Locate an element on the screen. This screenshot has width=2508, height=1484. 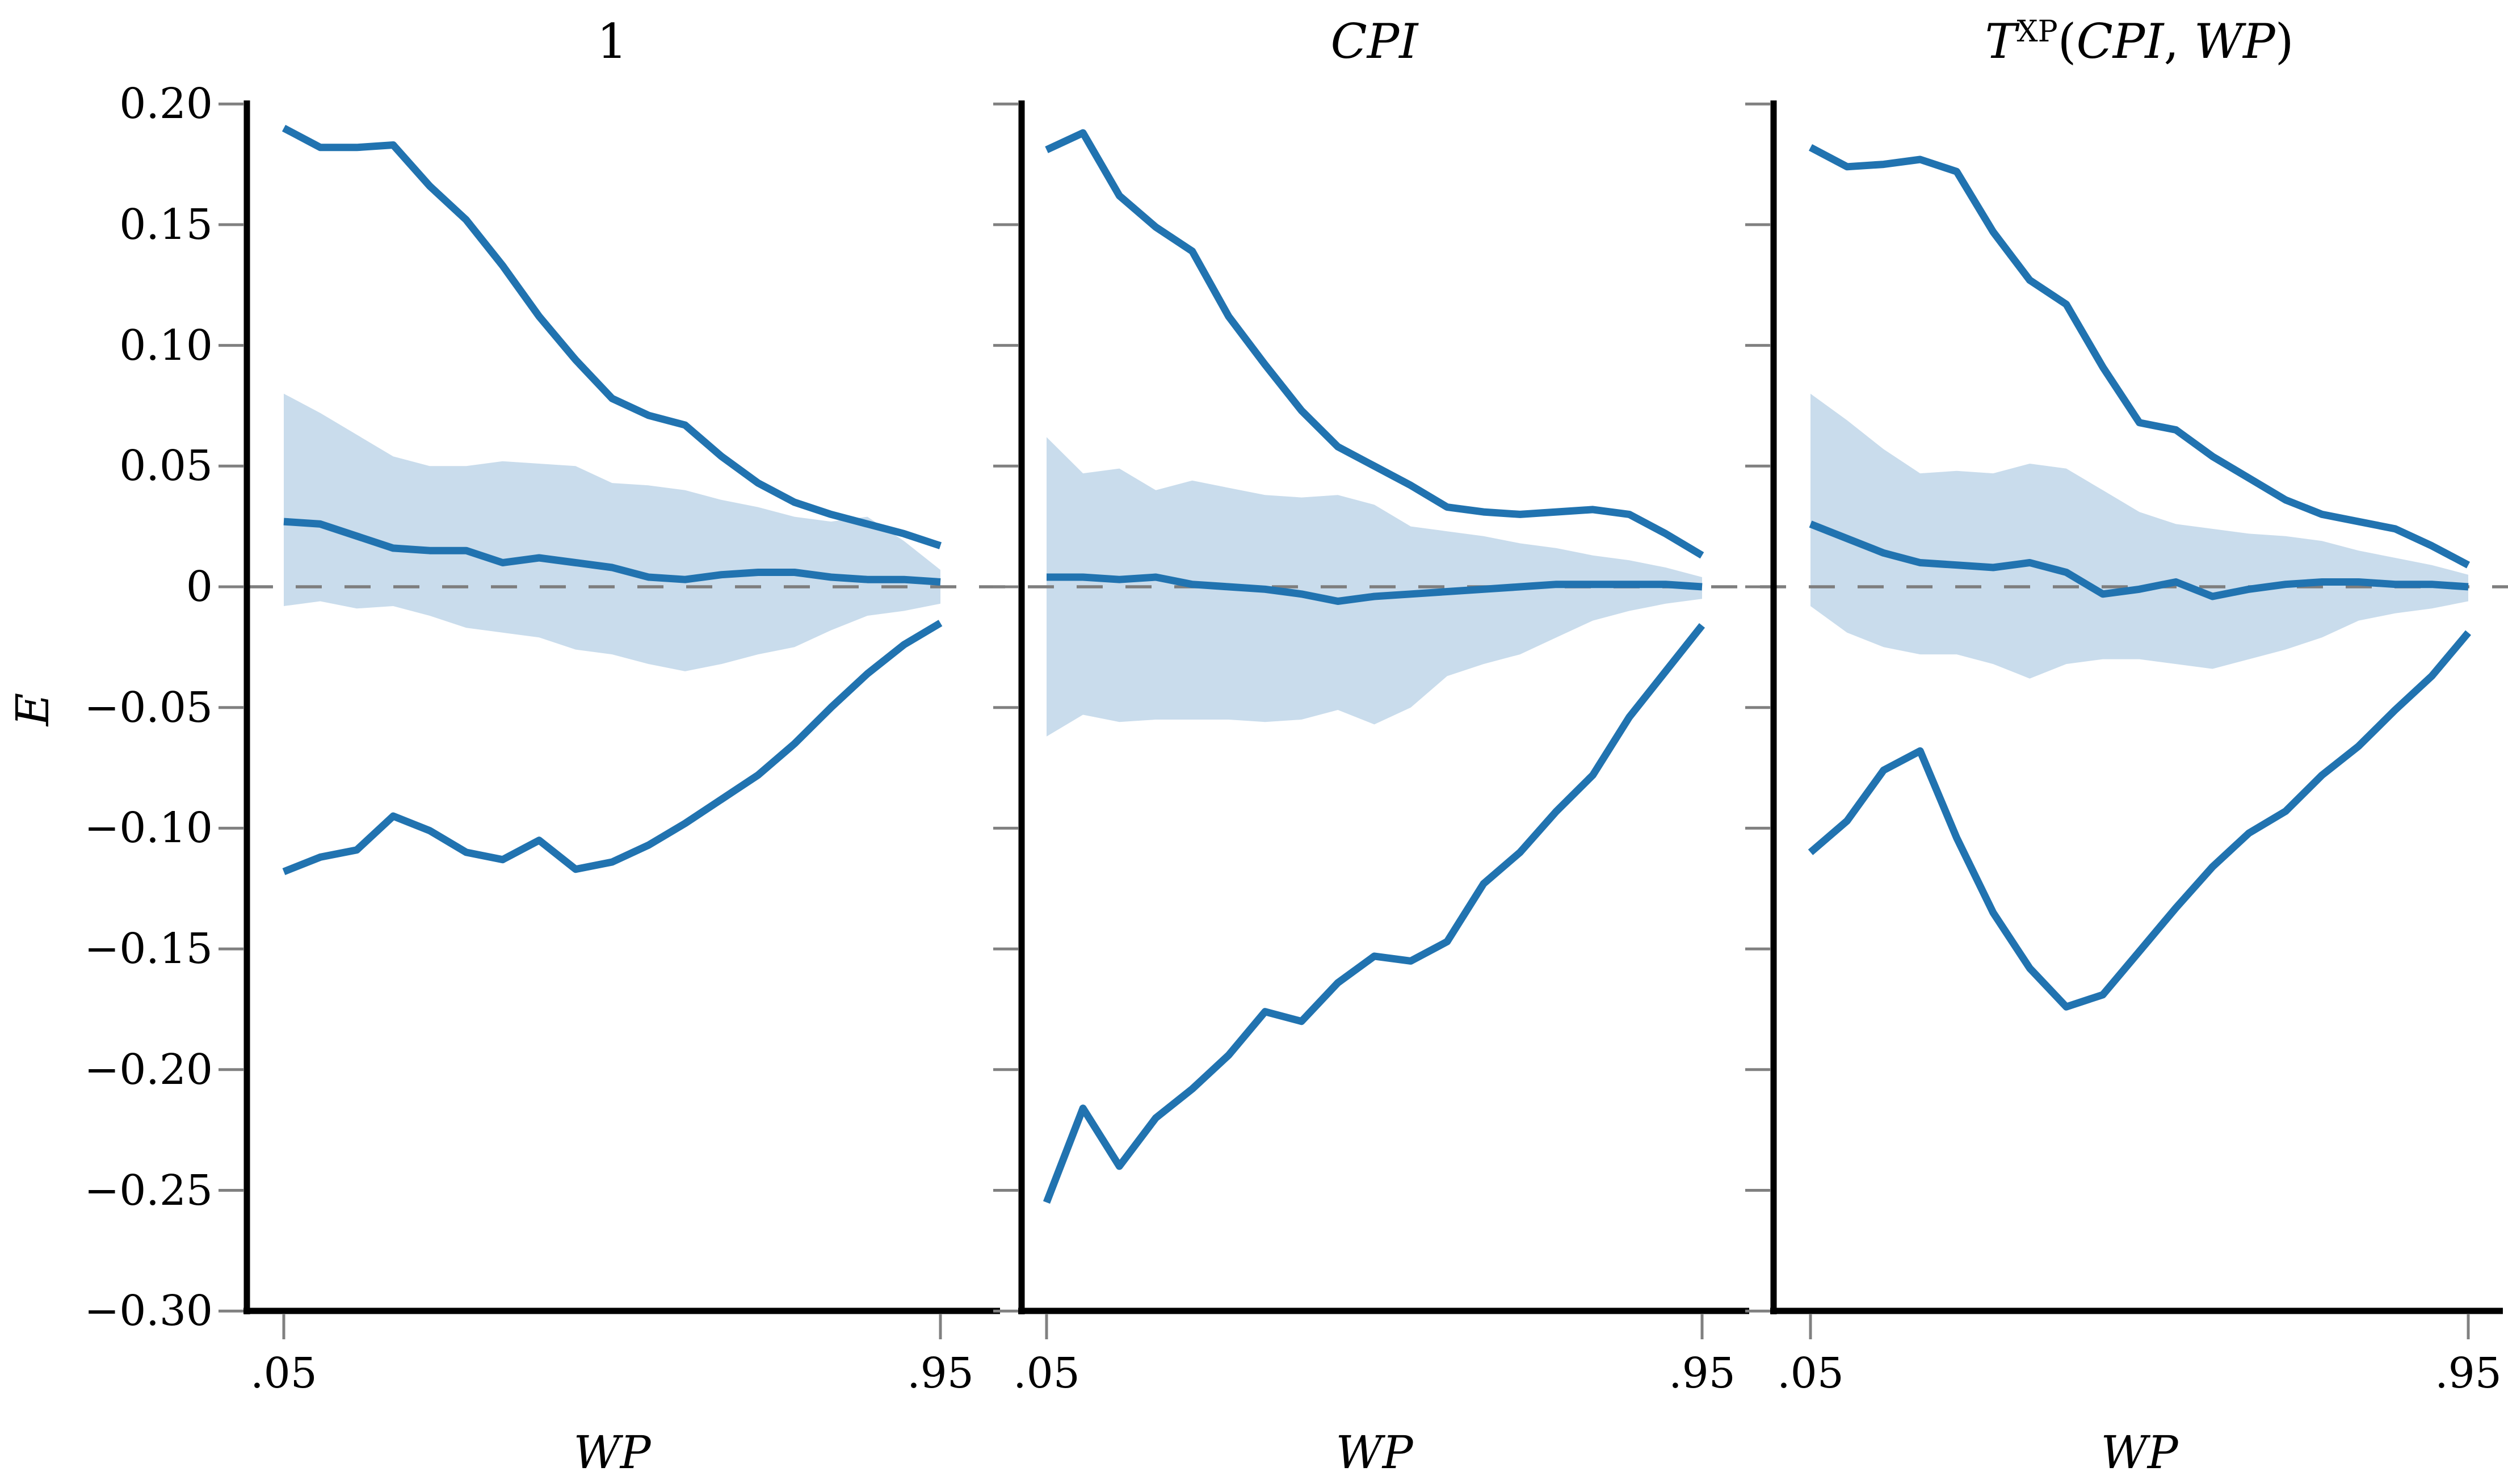
y-tick-label: 0.15 is located at coordinates (166, 225).